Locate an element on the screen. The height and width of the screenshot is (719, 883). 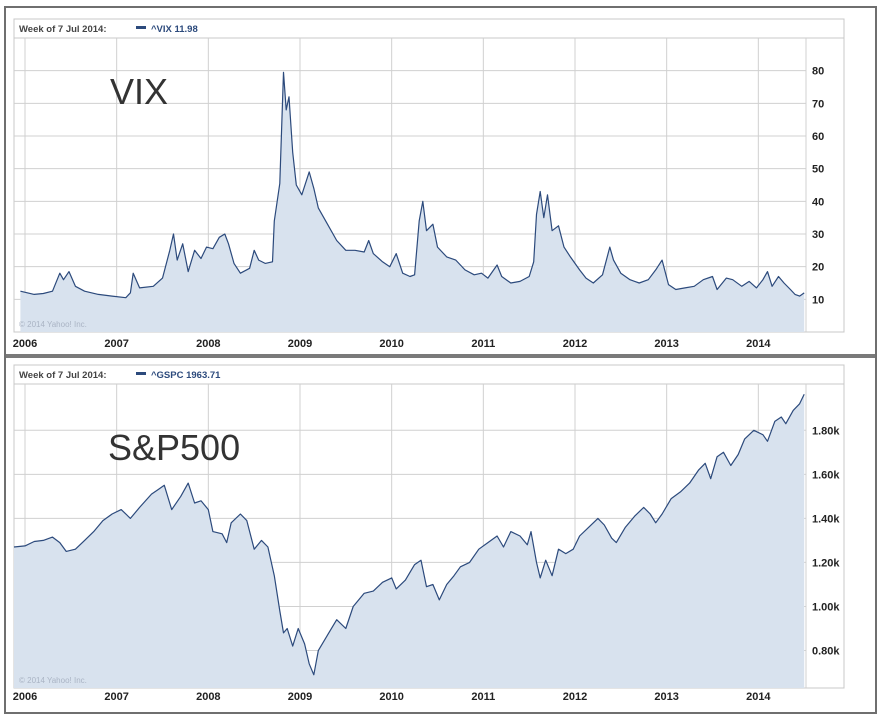
y-tick-label: 20 is located at coordinates (818, 268).